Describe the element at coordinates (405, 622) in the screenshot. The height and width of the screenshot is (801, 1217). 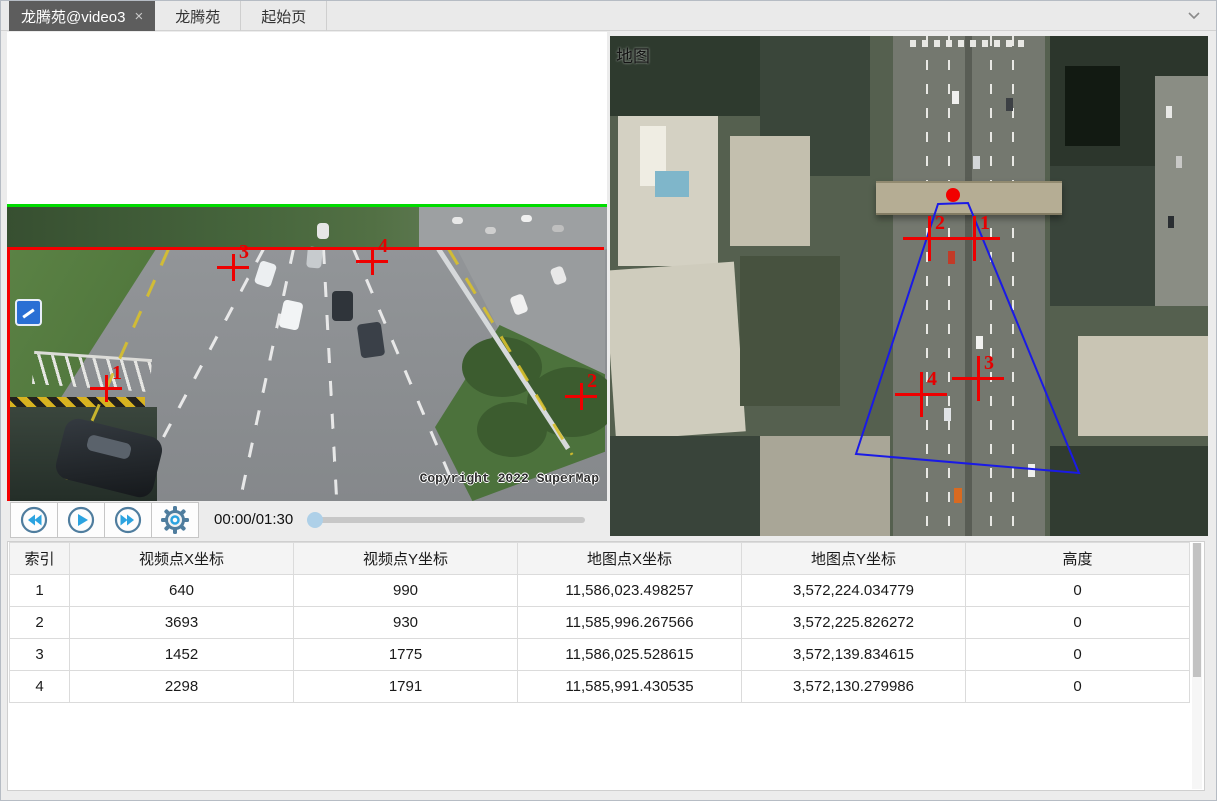
I see `table-cell: 930` at that location.